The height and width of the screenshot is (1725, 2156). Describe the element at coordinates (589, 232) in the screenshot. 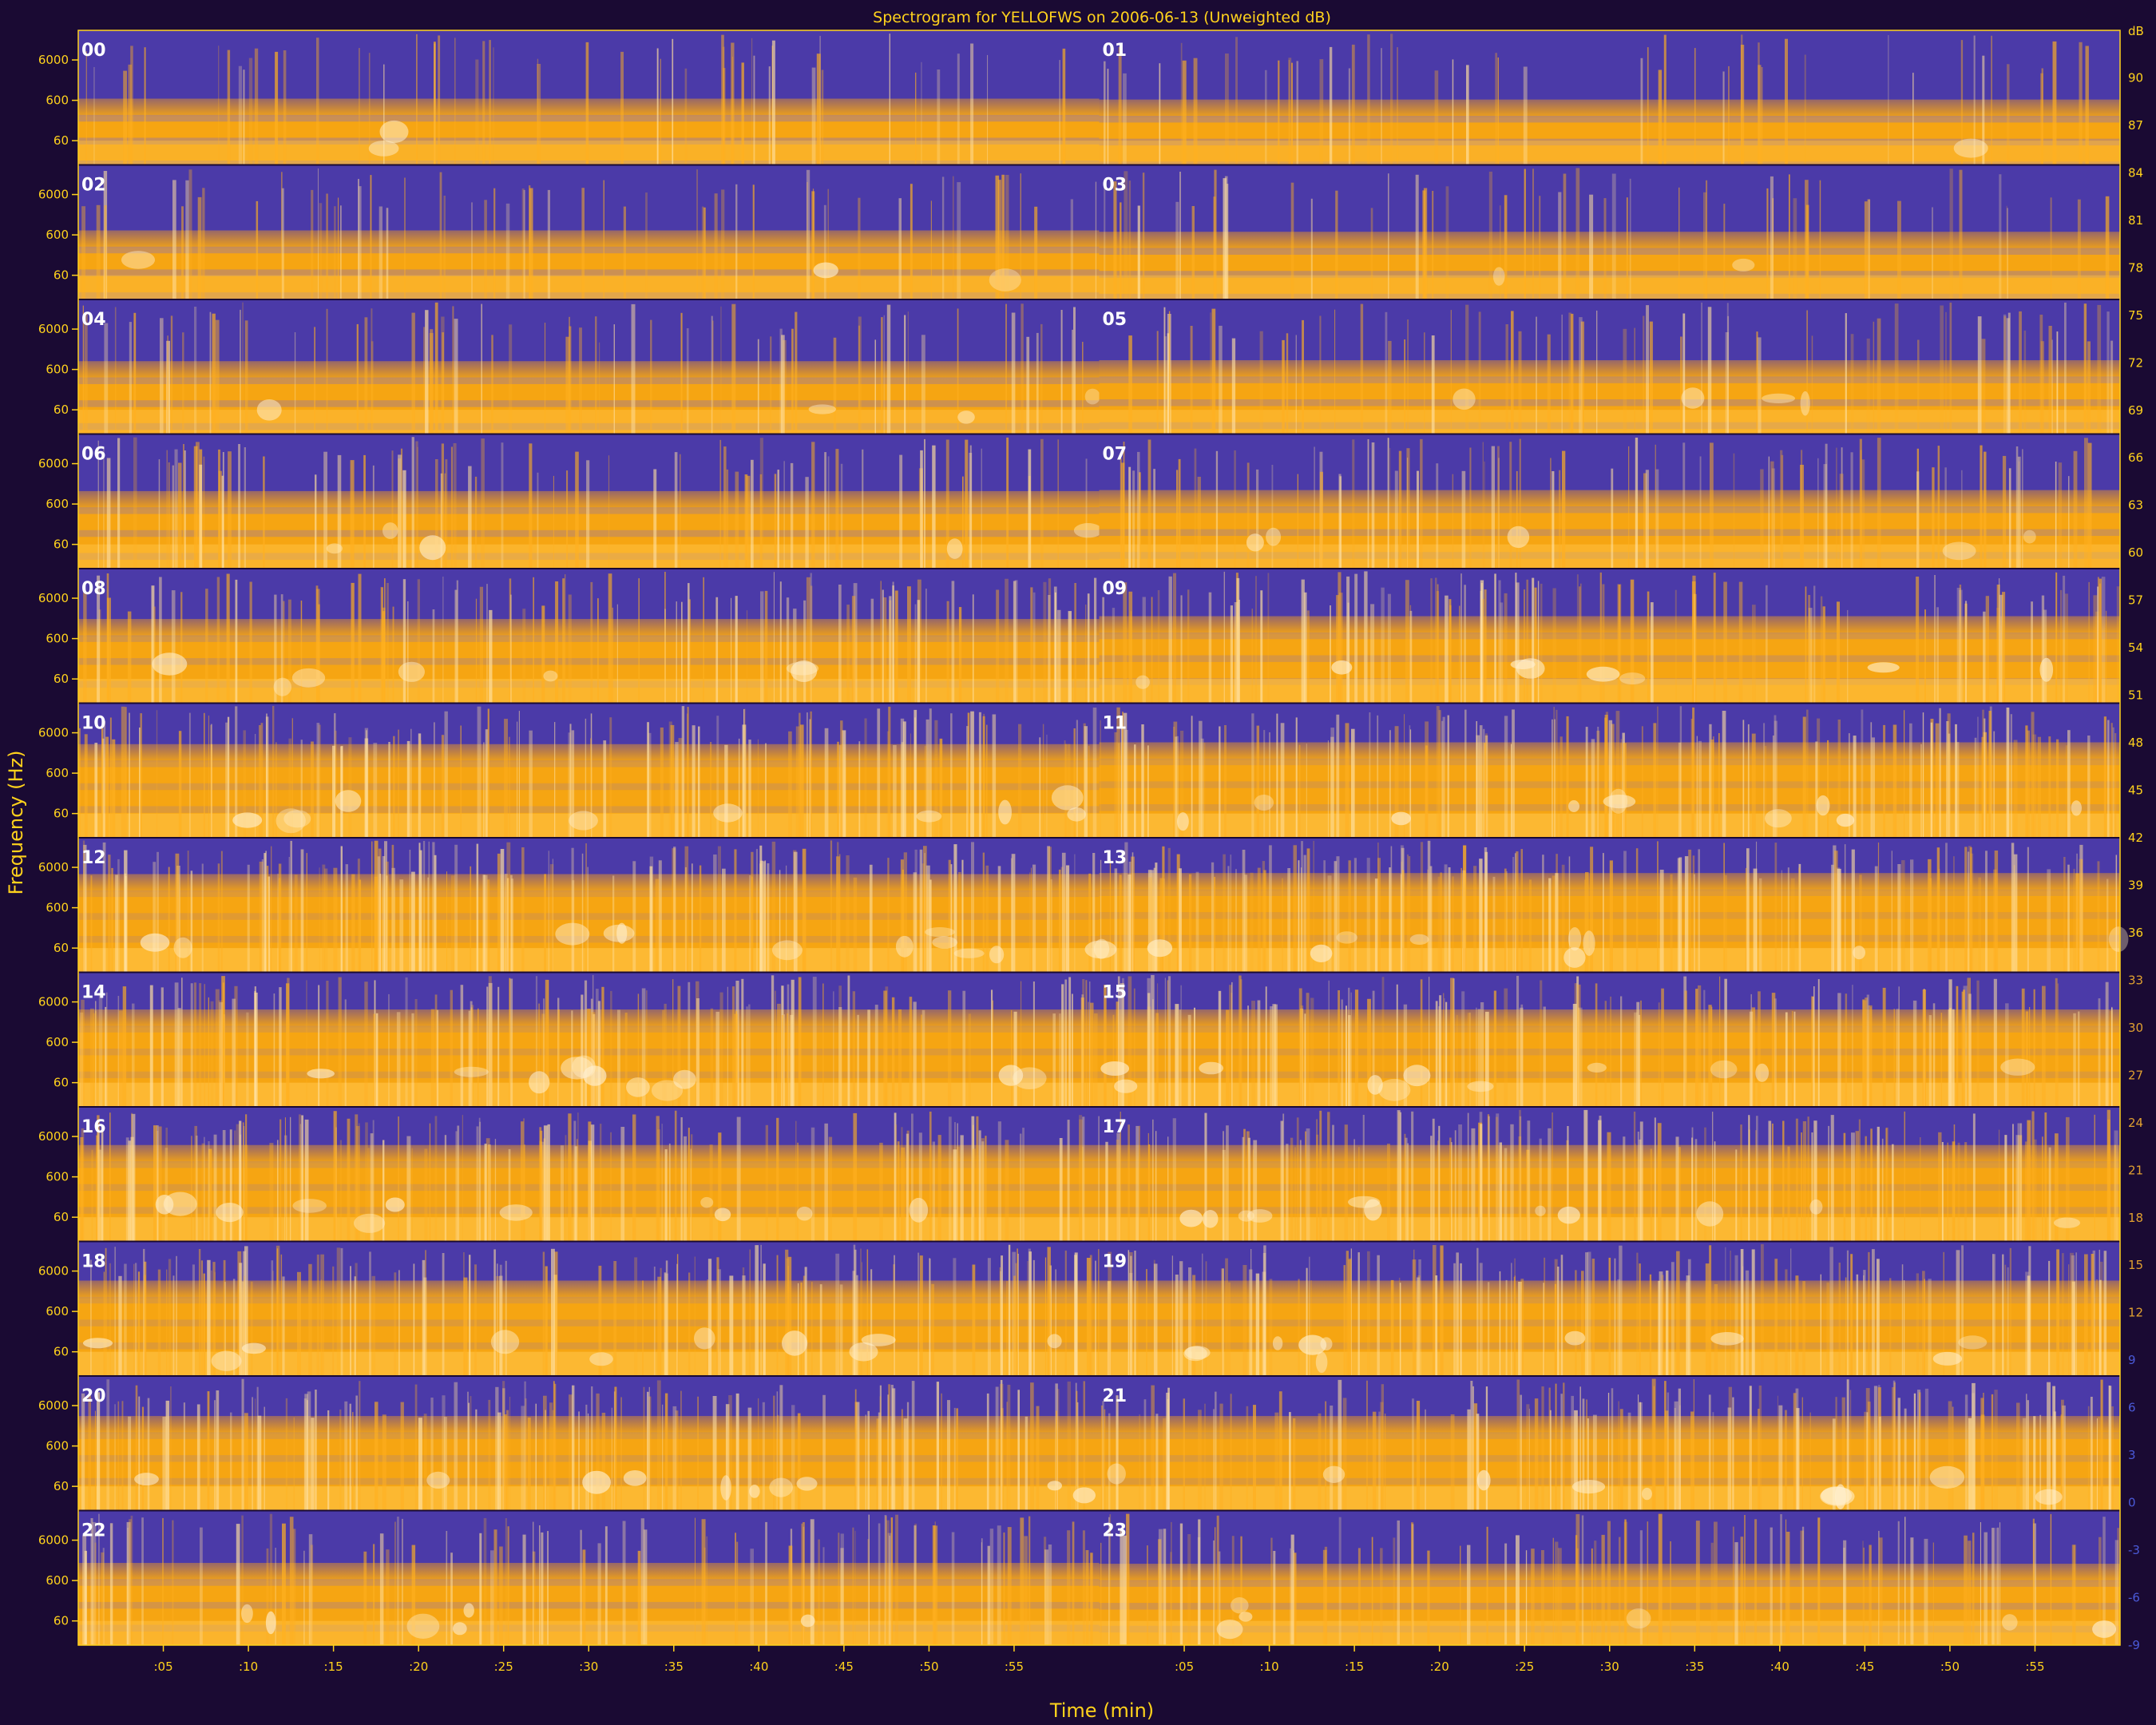

I see `hour-panel-02: 02` at that location.